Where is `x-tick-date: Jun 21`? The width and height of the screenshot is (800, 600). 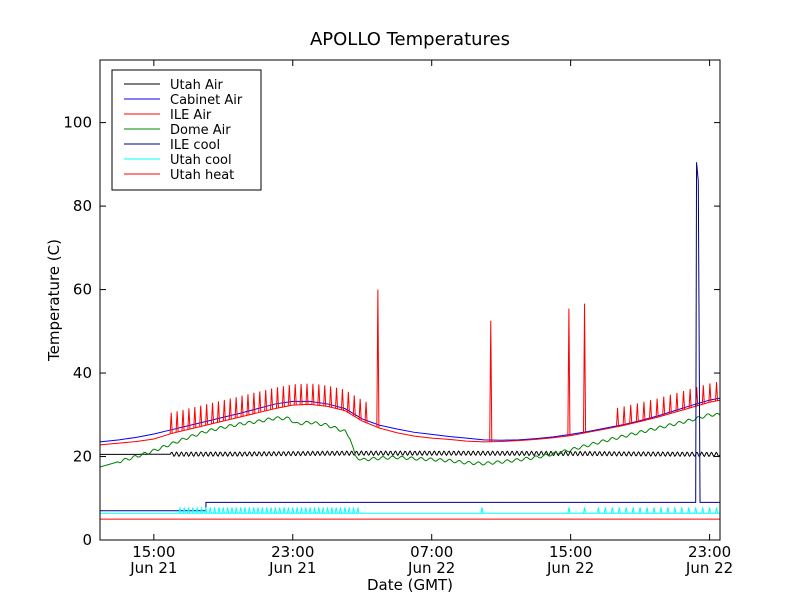
x-tick-date: Jun 21 is located at coordinates (292, 568).